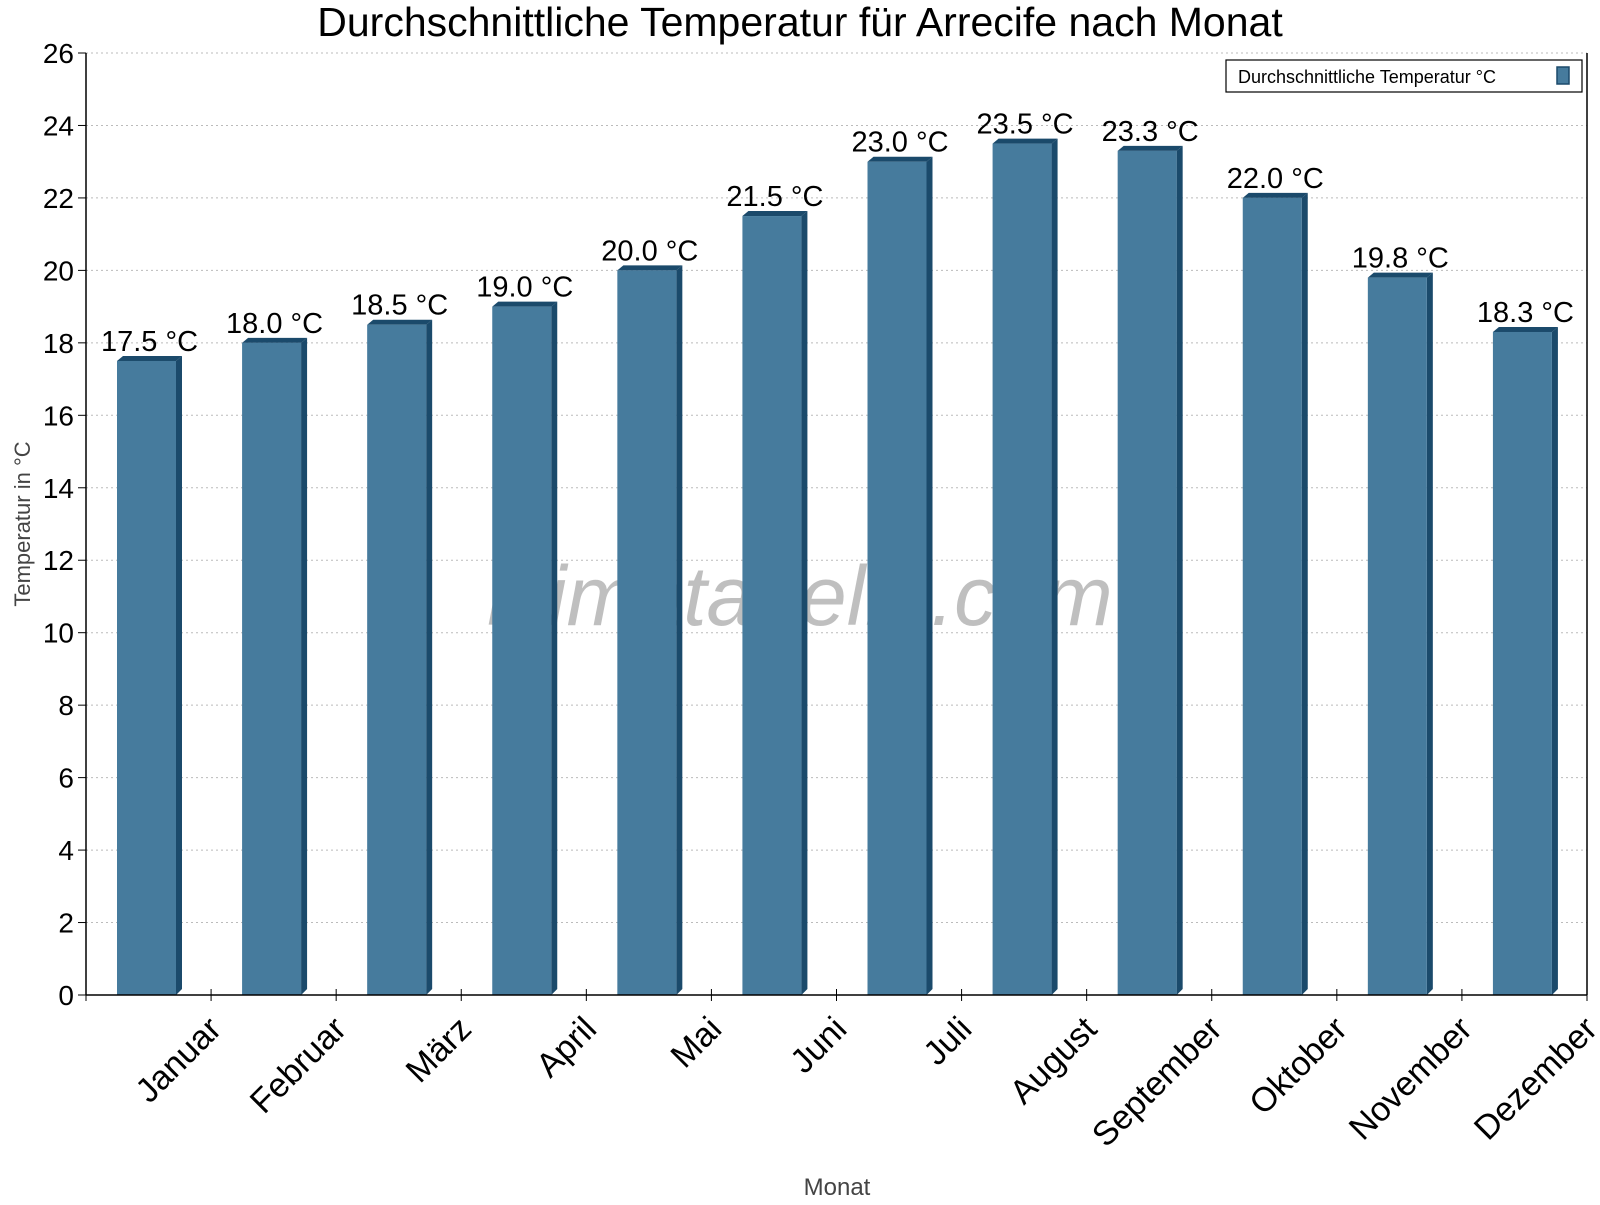 The height and width of the screenshot is (1205, 1600). Describe the element at coordinates (58, 343) in the screenshot. I see `y-tick-label: 18` at that location.